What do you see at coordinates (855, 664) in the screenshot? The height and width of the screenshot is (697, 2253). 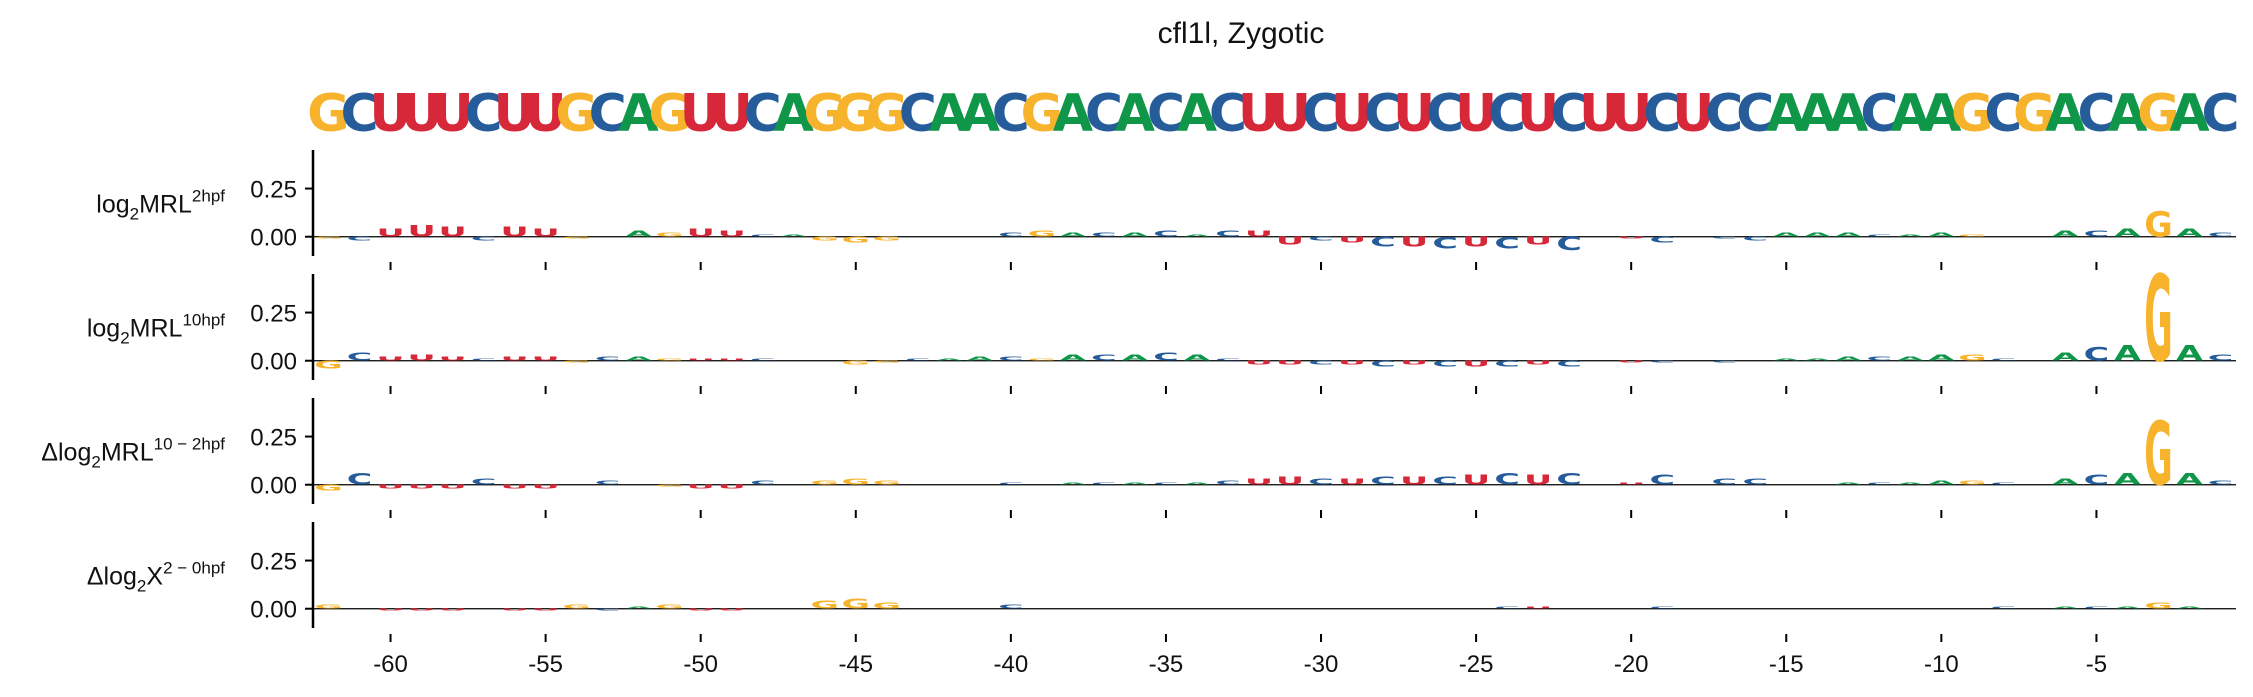 I see `x-tick-label: -45` at bounding box center [855, 664].